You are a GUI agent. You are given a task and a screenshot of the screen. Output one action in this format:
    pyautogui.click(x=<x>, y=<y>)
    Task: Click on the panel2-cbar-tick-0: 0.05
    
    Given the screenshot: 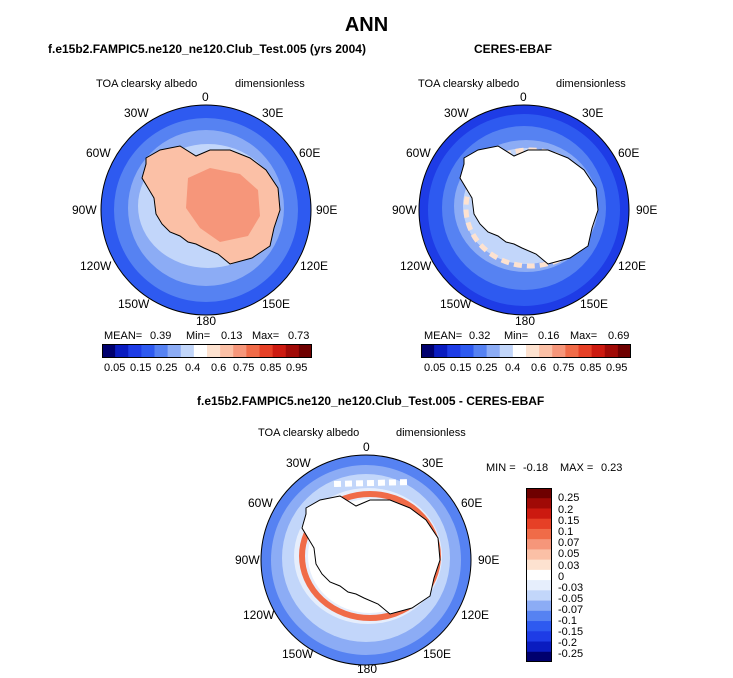 What is the action you would take?
    pyautogui.click(x=435, y=368)
    